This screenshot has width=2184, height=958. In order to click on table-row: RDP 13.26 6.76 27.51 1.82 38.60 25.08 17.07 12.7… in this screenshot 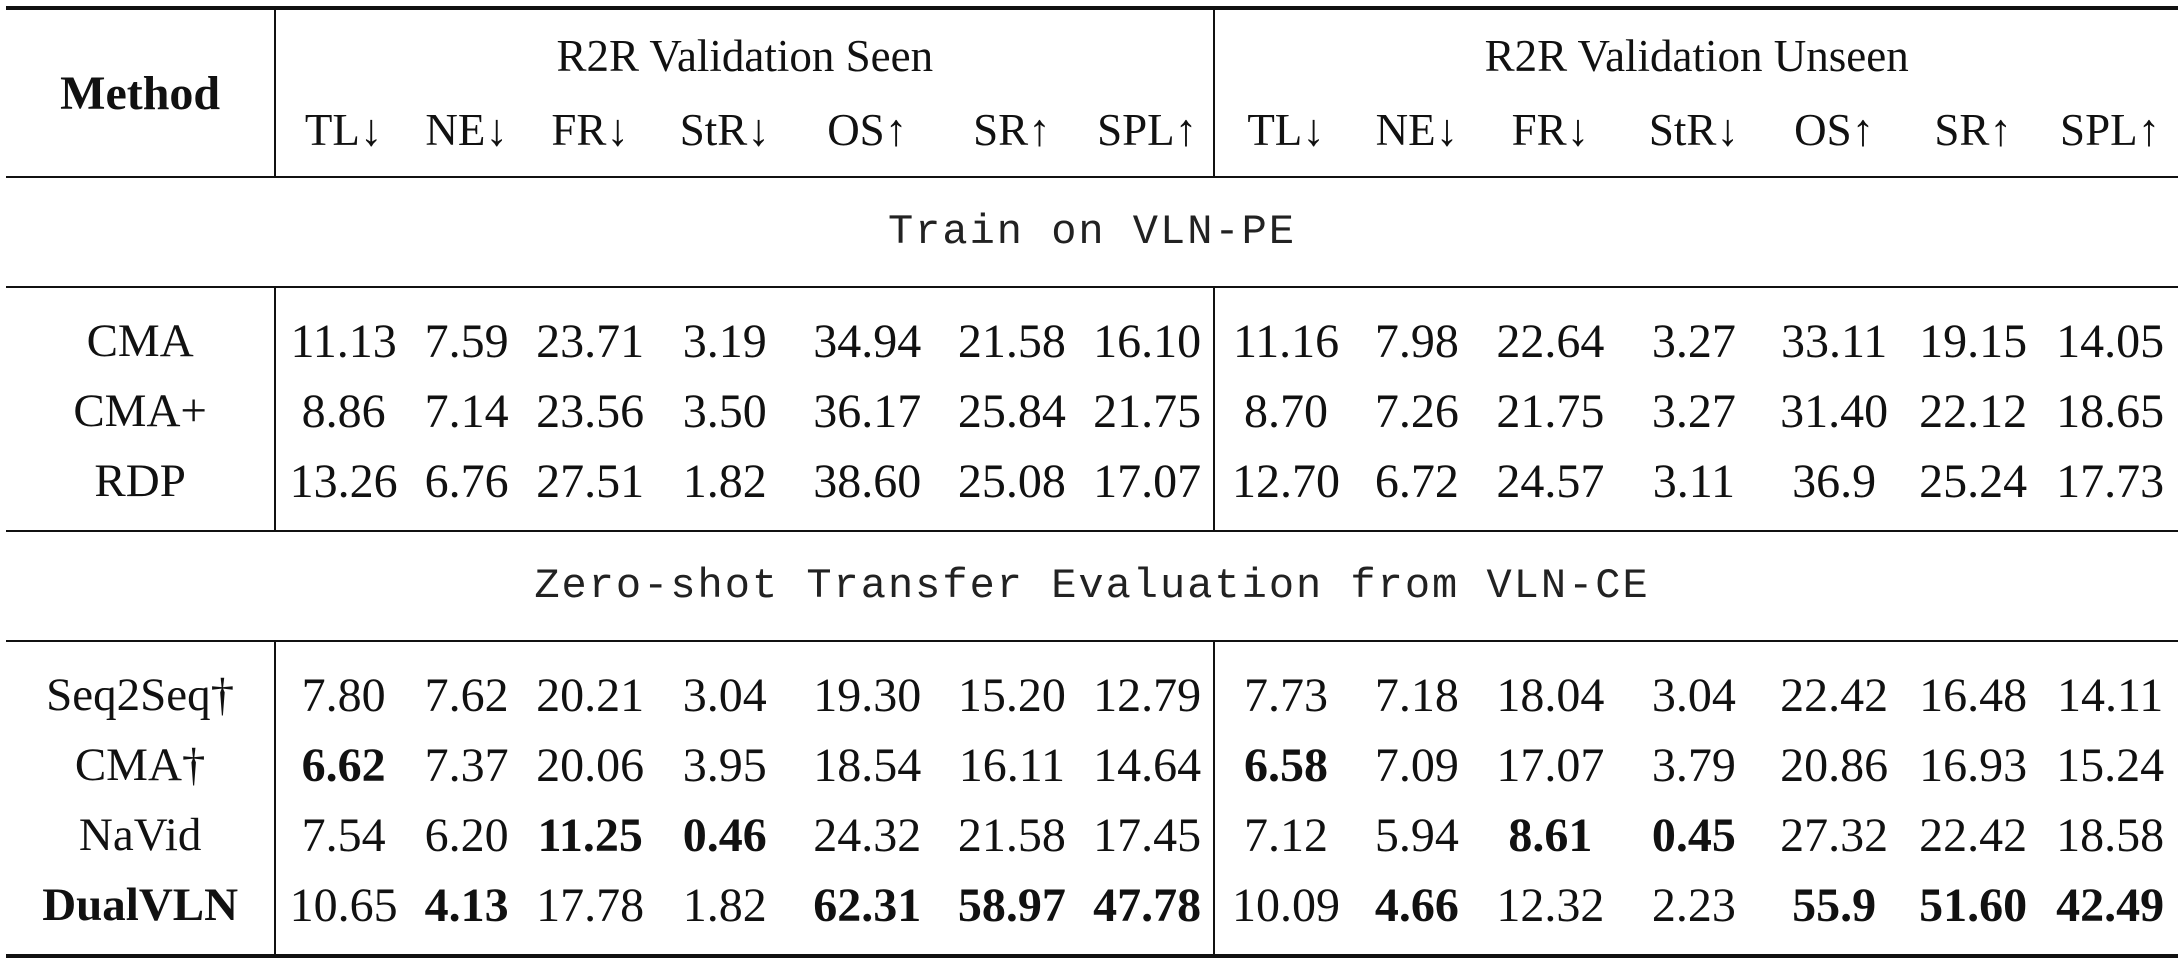, I will do `click(1092, 488)`.